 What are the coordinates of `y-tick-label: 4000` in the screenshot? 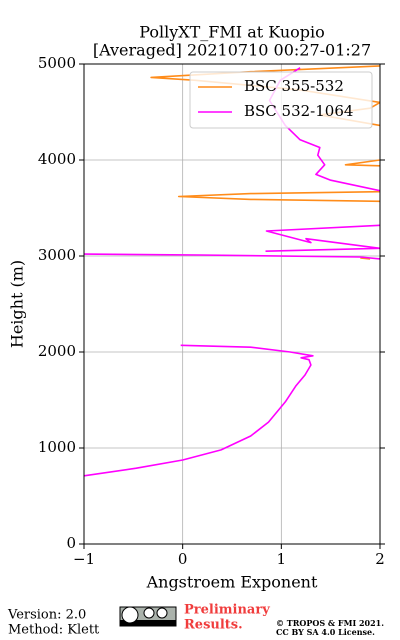 It's located at (57, 159).